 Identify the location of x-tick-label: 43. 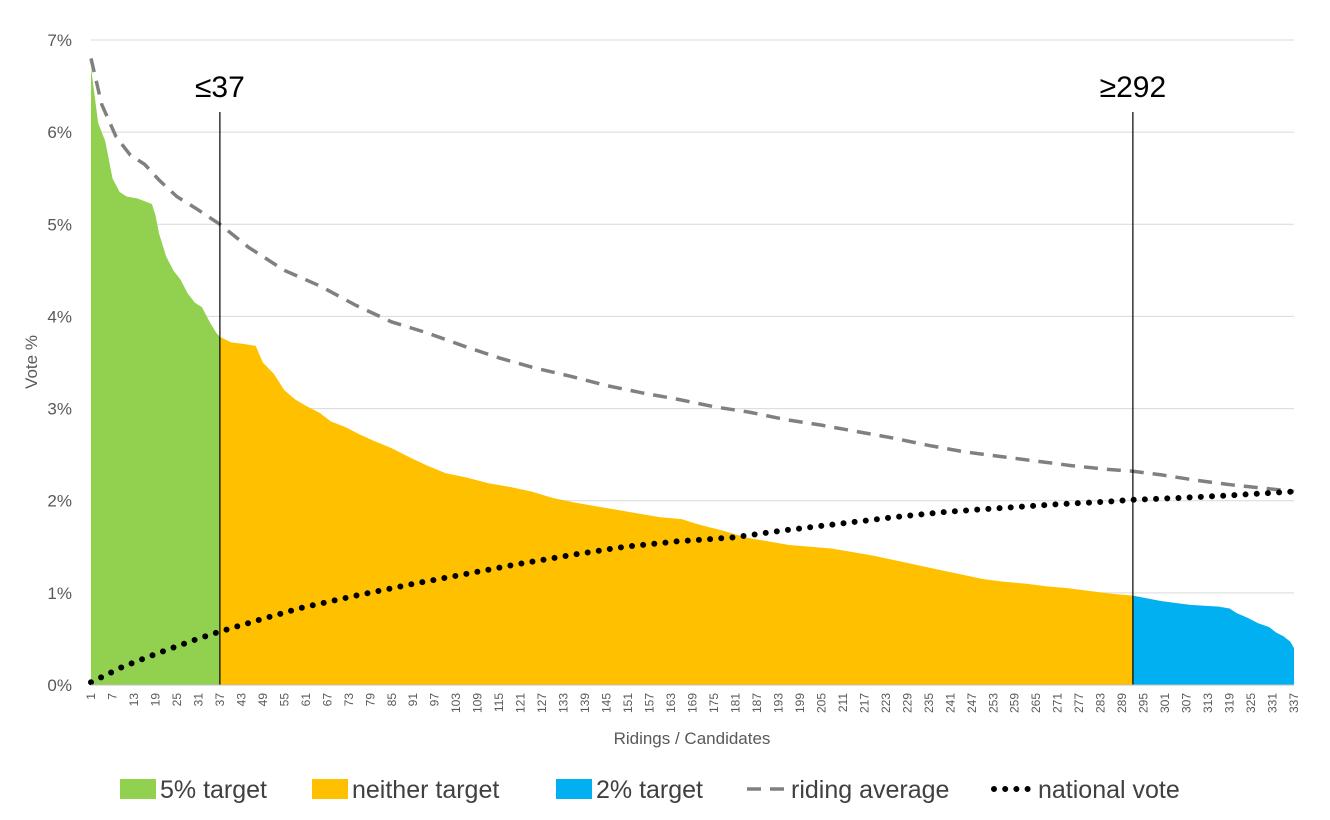
(241, 700).